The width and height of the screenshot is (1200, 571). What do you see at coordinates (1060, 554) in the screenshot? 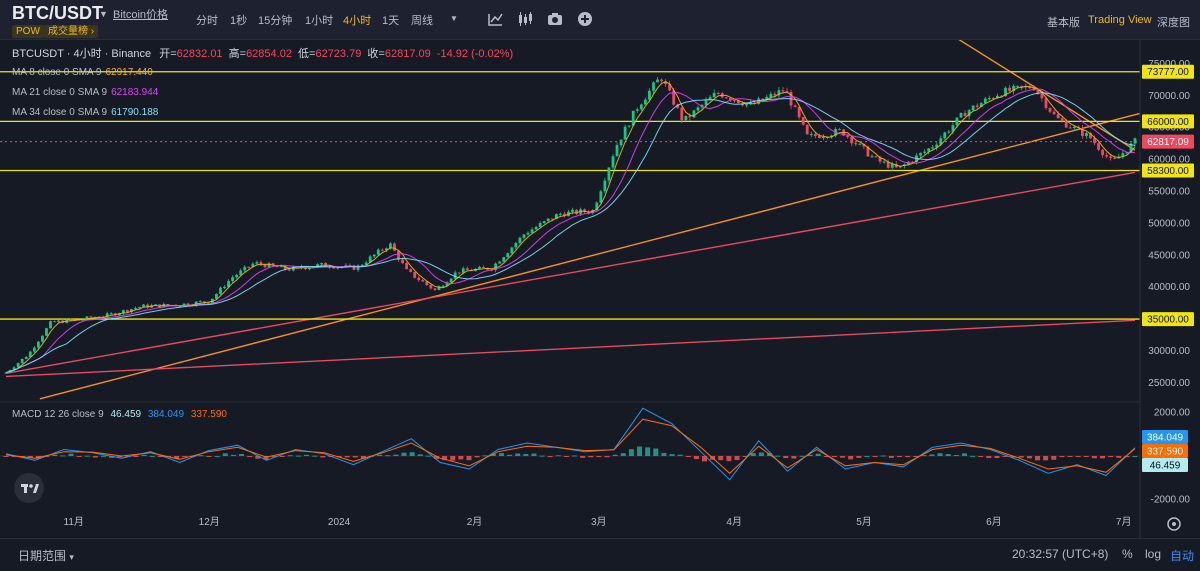
I see `clock-readout: 20:32:57 (UTC+8)` at bounding box center [1060, 554].